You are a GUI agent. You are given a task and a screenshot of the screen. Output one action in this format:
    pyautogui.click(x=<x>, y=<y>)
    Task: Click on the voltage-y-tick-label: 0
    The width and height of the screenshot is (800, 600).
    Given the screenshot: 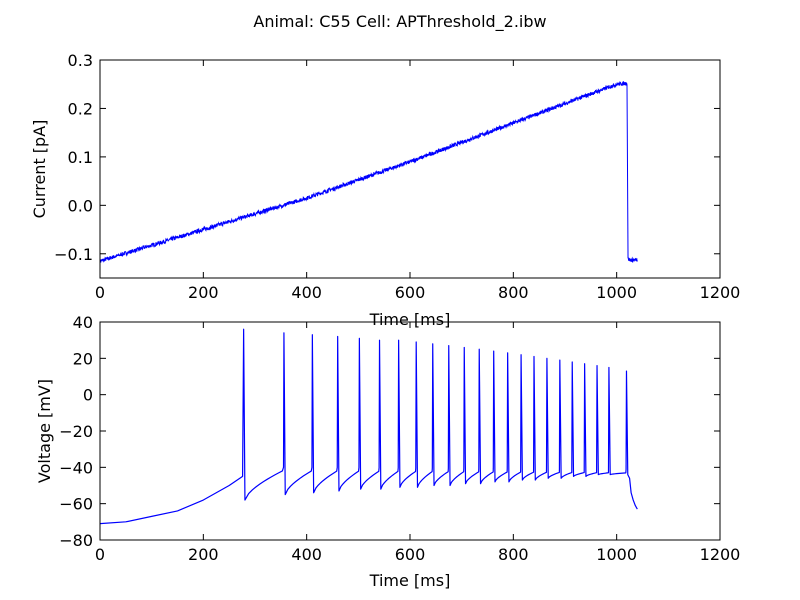 What is the action you would take?
    pyautogui.click(x=88, y=395)
    